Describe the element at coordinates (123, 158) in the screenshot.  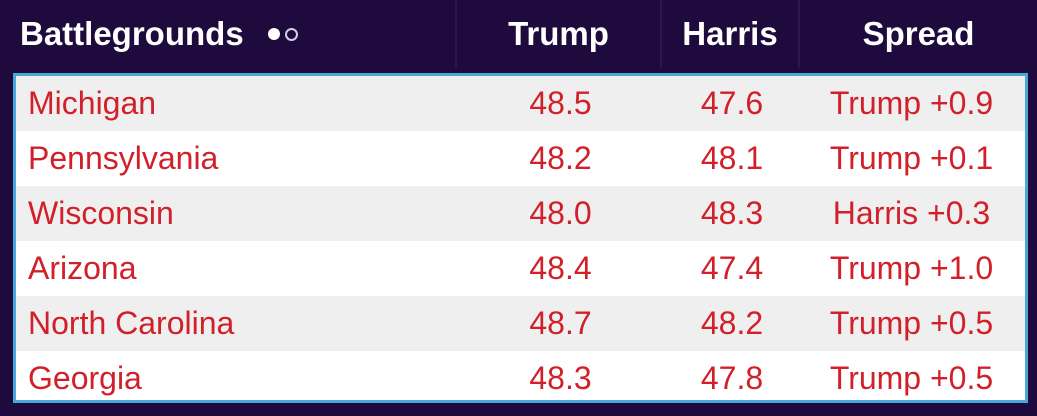
I see `state-cell: Pennsylvania` at that location.